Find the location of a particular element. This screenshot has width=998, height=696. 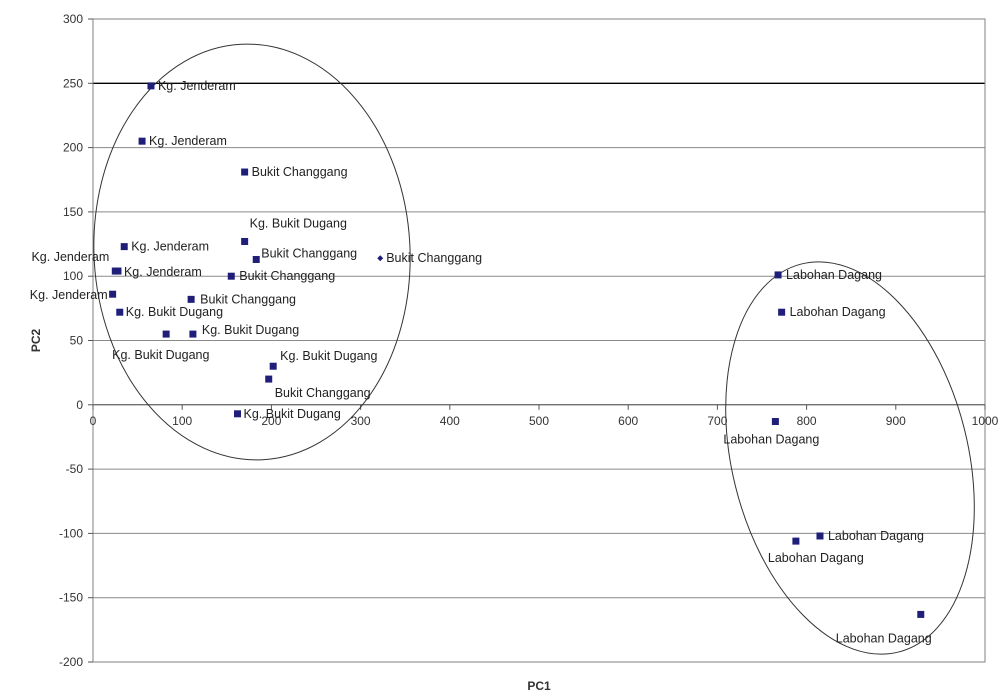

y-tick-label: -150 is located at coordinates (71, 598).